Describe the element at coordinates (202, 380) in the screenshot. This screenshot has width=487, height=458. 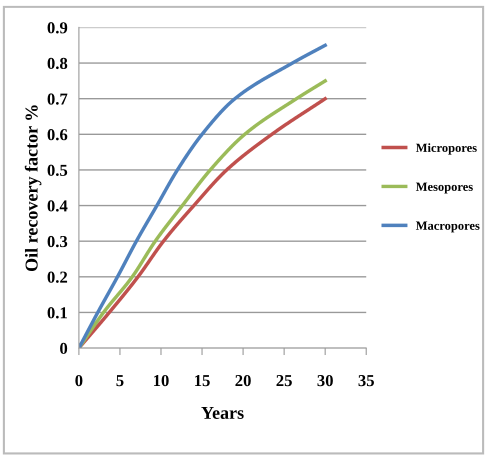
I see `x-tick-label: 15` at that location.